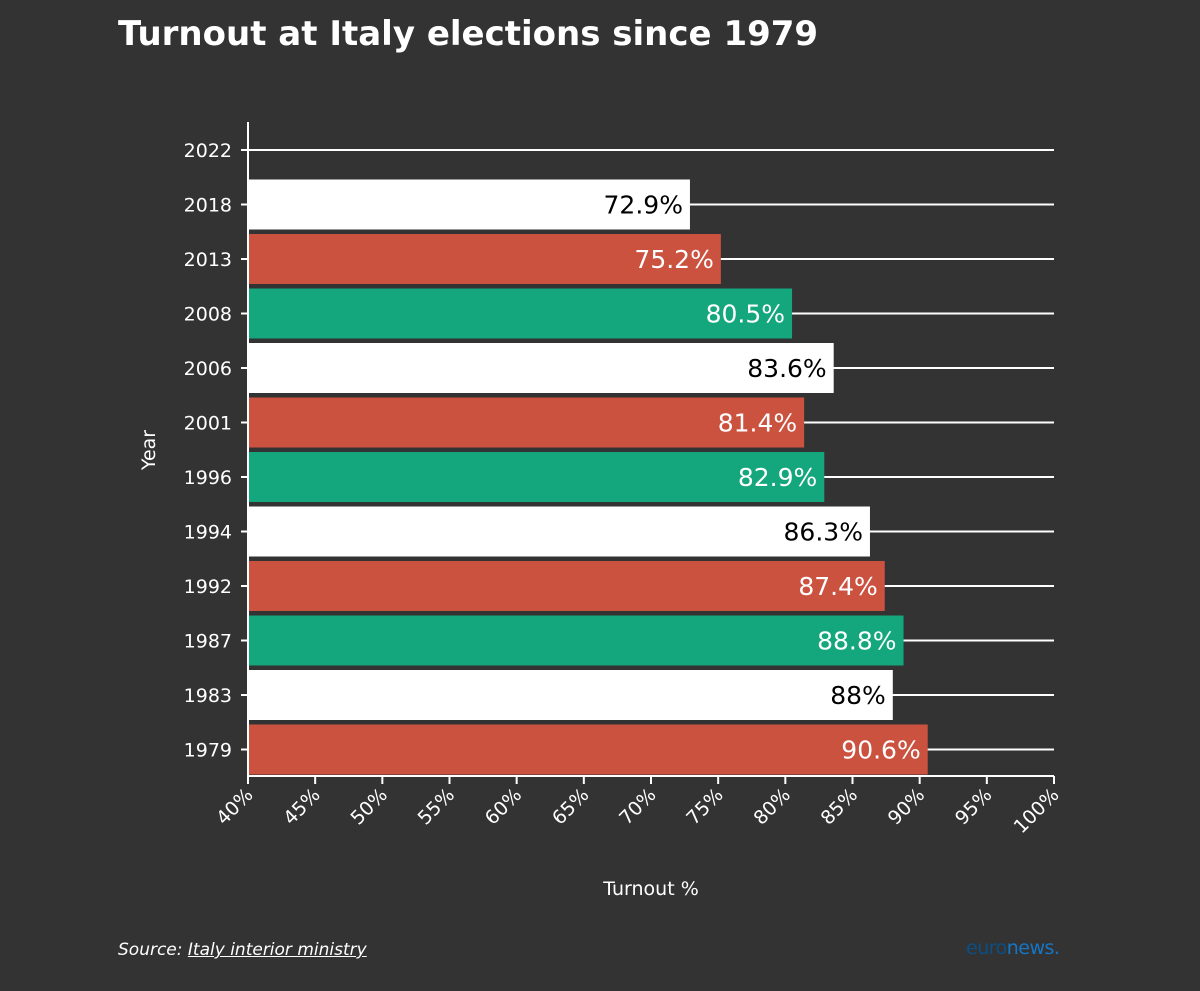  I want to click on source-note: Source: Italy interior ministry, so click(242, 950).